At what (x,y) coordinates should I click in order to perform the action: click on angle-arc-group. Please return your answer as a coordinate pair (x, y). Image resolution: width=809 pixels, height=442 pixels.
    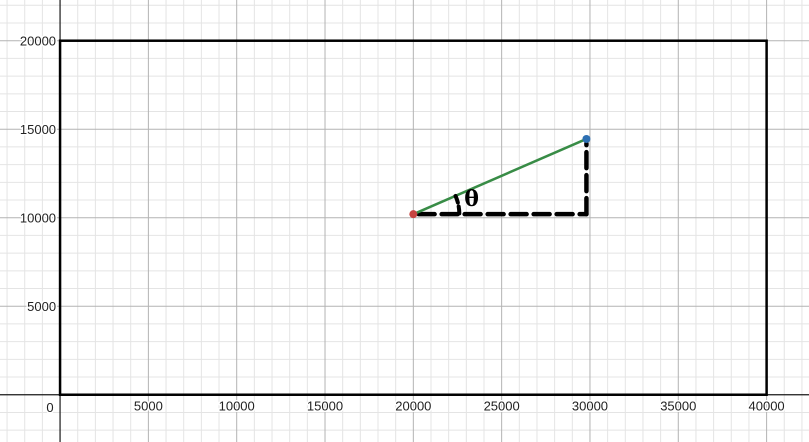
    Looking at the image, I should click on (457, 205).